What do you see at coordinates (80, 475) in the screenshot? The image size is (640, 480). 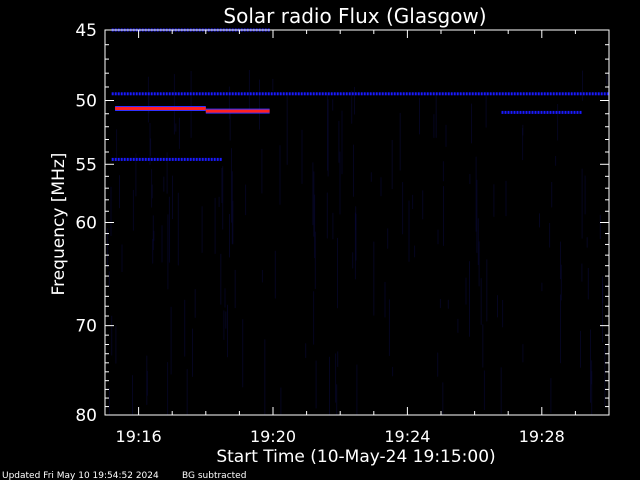 I see `footer-updated: Updated Fri May 10 19:54:52 2024` at bounding box center [80, 475].